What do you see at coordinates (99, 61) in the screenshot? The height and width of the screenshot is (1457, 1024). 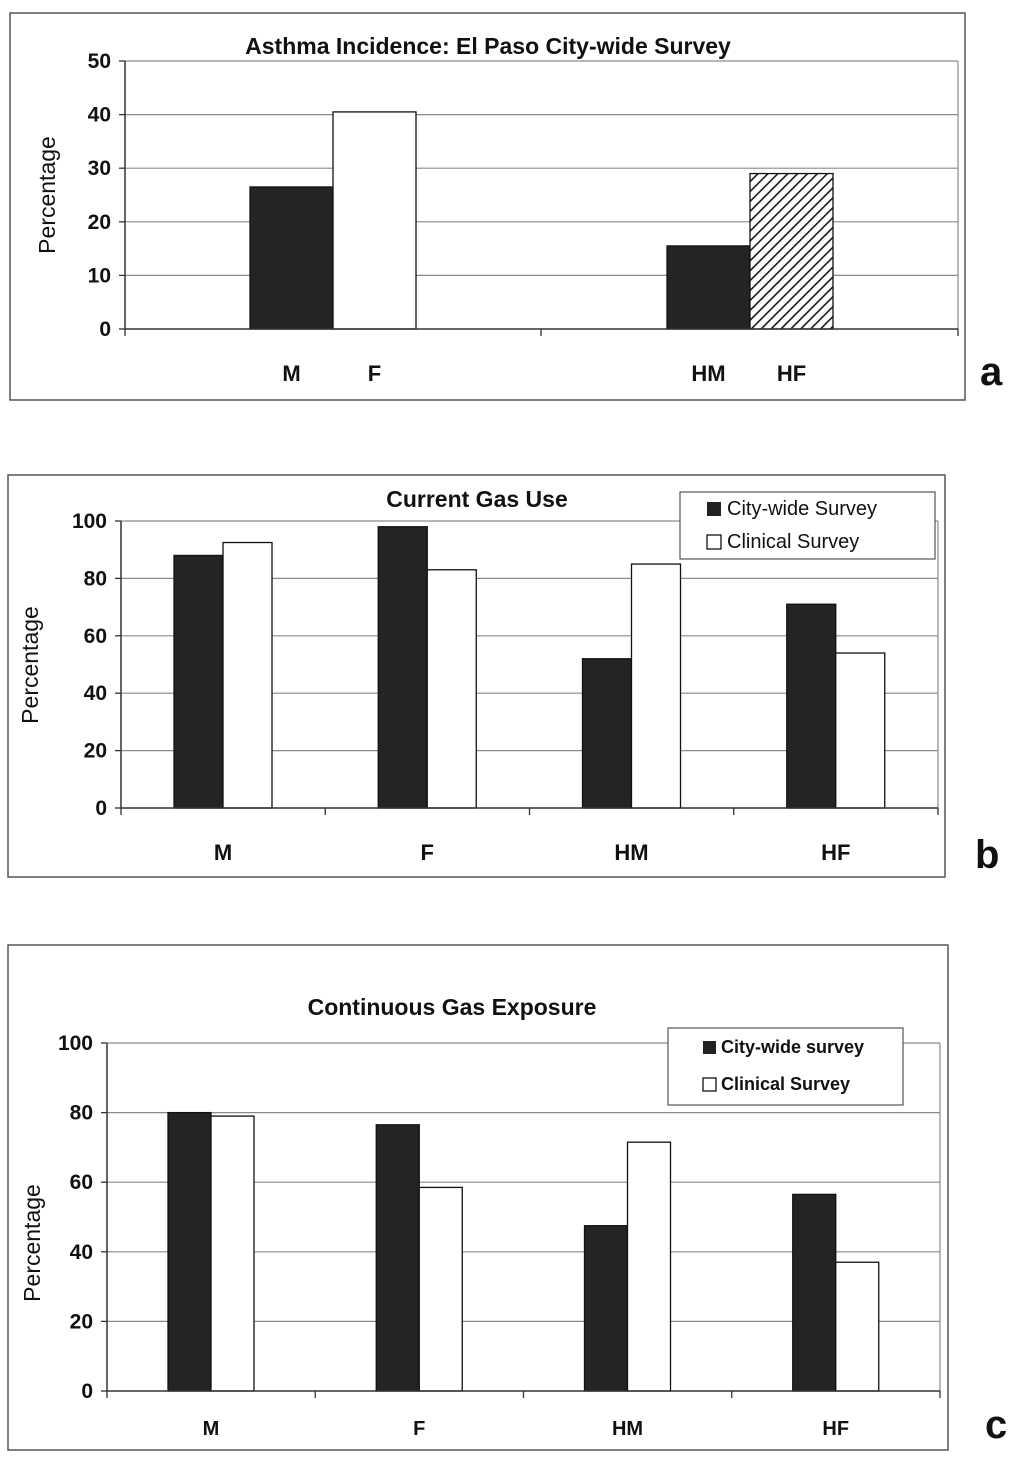 I see `y-tick-label: 50` at bounding box center [99, 61].